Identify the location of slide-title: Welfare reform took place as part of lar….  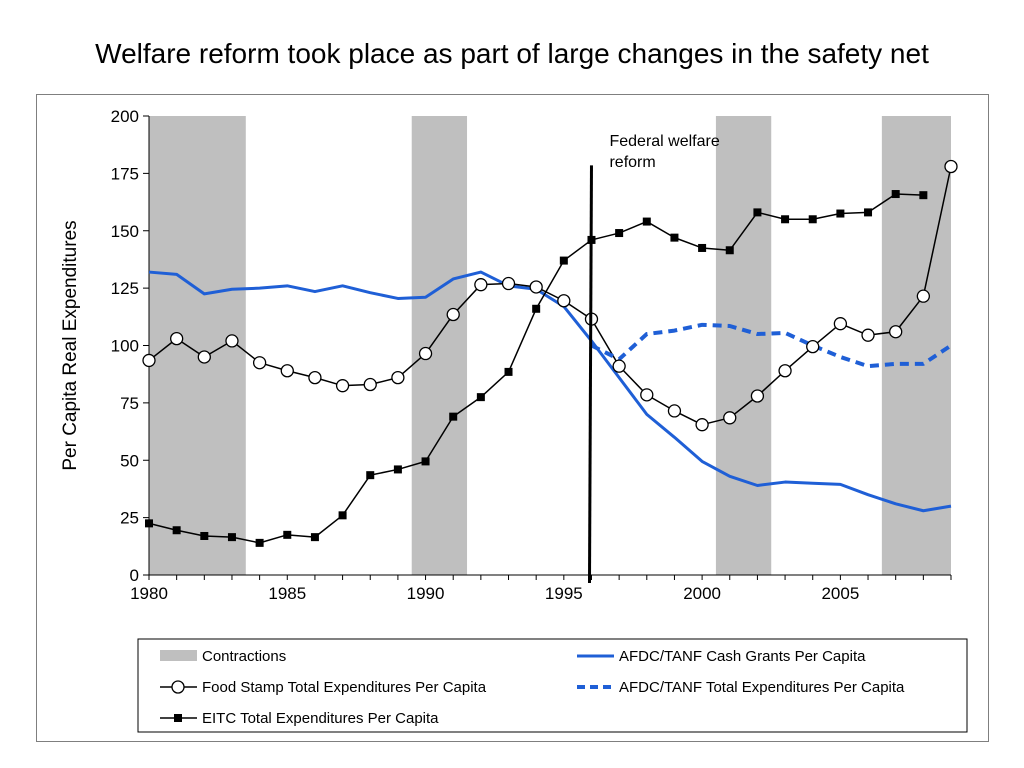
(512, 53).